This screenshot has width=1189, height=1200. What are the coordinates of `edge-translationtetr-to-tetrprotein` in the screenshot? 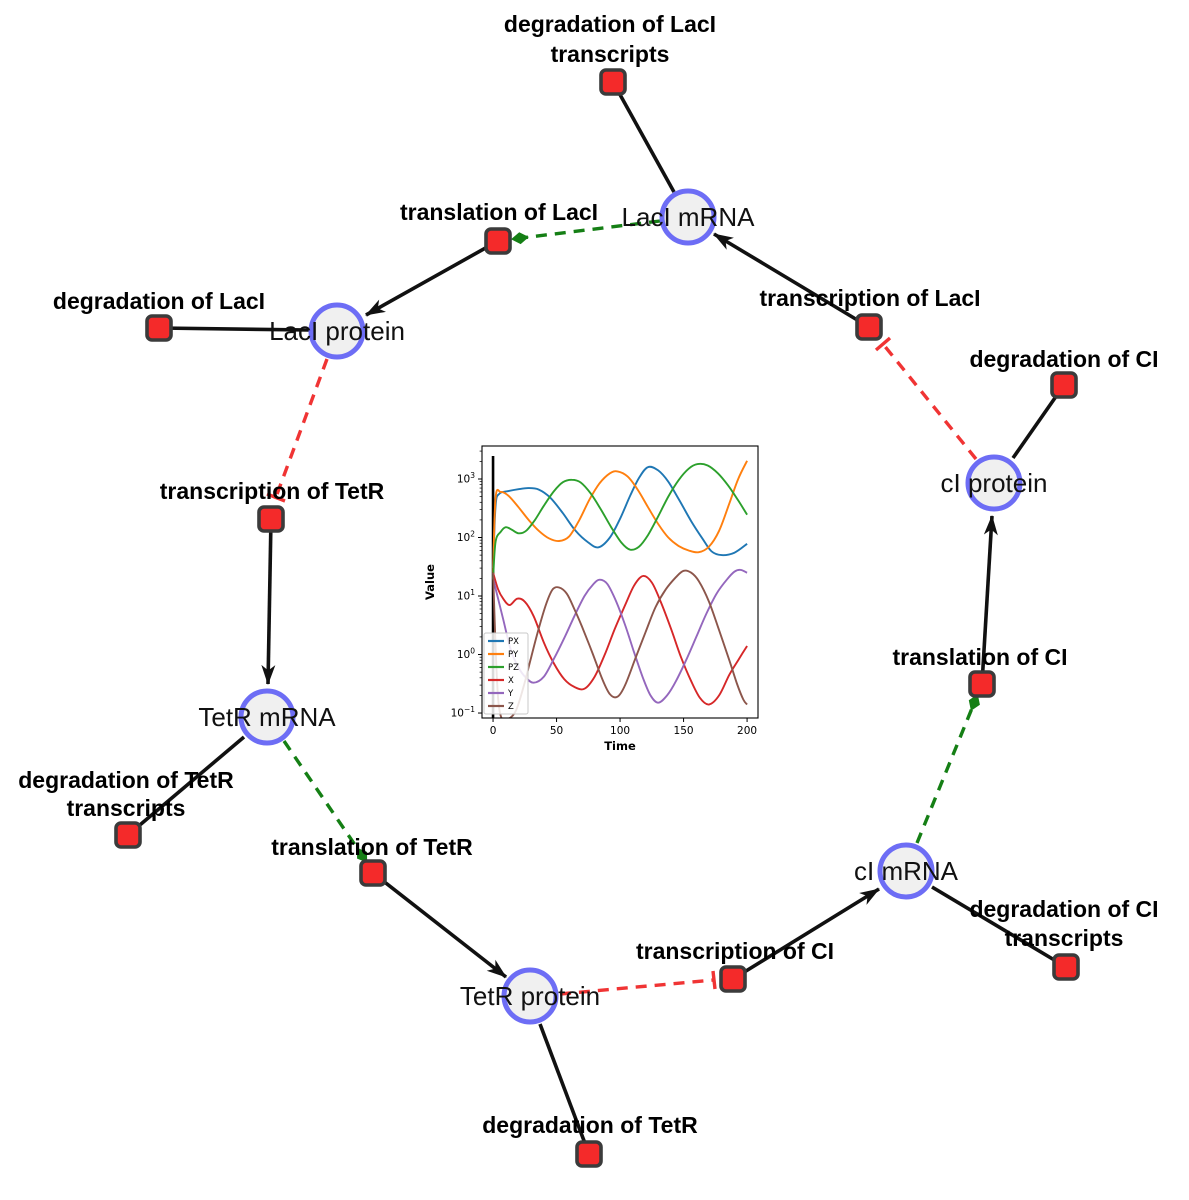 It's located at (439, 925).